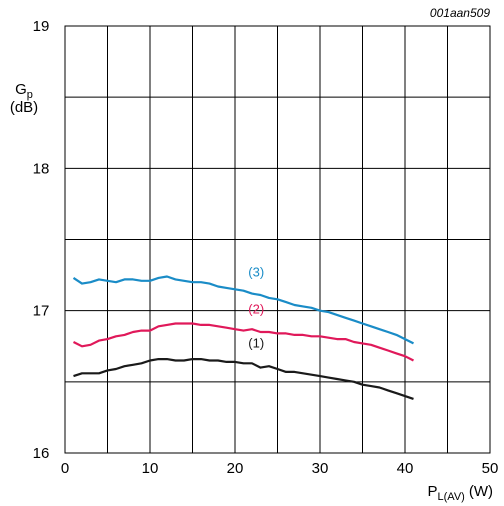 Image resolution: width=504 pixels, height=506 pixels. I want to click on x-tick-label: 40, so click(405, 468).